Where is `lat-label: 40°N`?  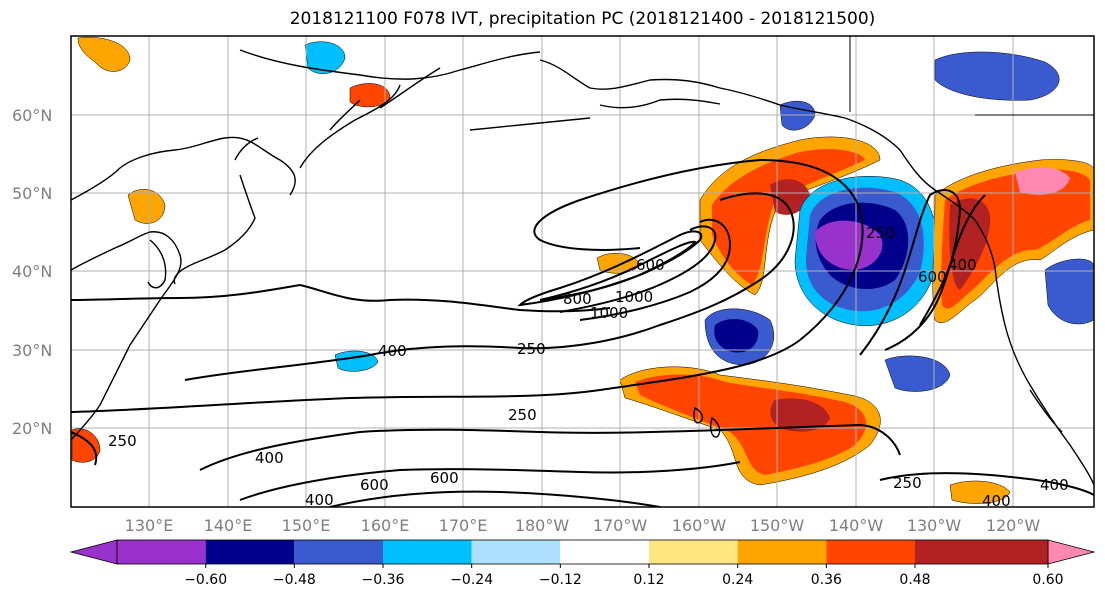 lat-label: 40°N is located at coordinates (32, 271).